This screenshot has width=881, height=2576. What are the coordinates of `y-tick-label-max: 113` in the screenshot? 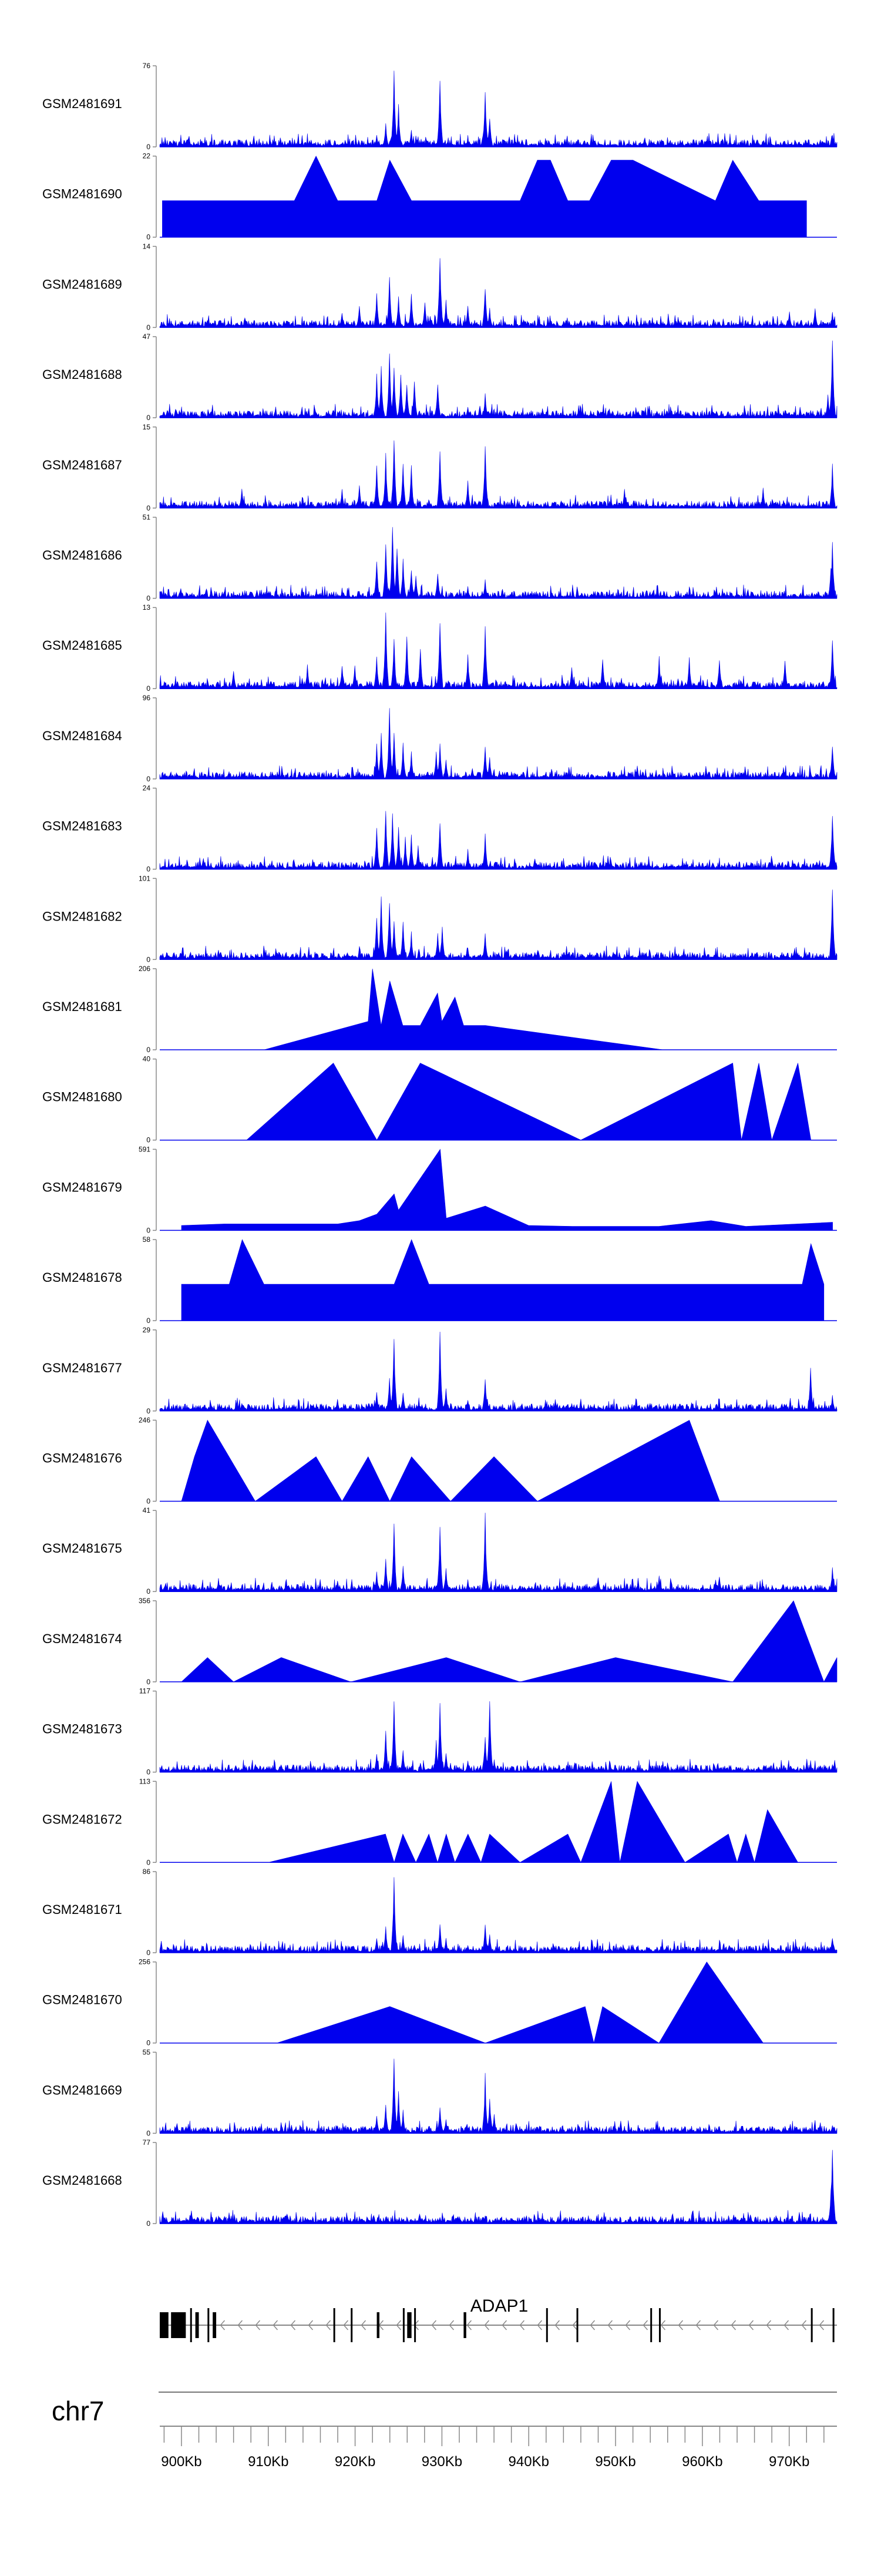 It's located at (145, 1781).